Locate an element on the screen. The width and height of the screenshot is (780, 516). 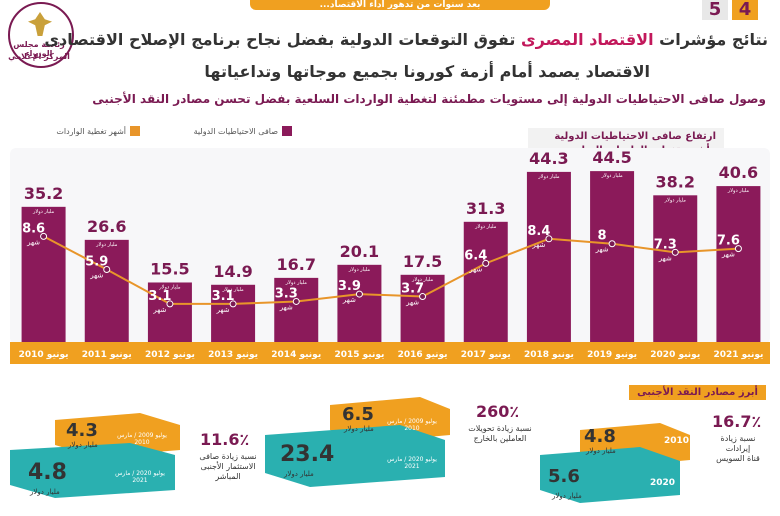
fdi-percent: 11.6٪ is located at coordinates (225, 439).